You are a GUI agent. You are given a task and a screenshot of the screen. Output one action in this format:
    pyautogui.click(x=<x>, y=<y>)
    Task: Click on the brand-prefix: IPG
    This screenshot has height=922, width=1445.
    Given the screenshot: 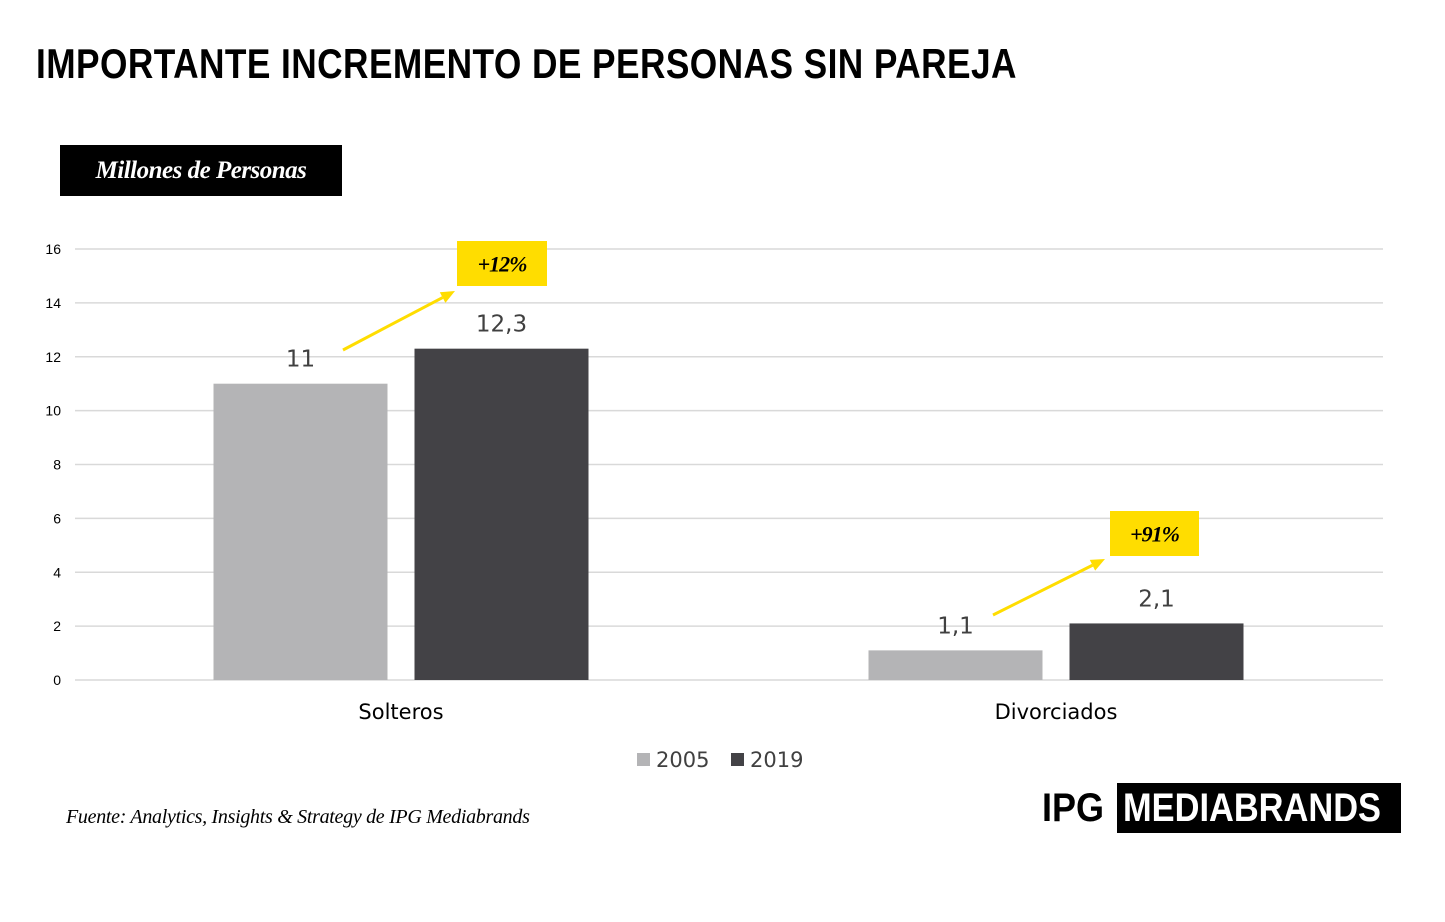 What is the action you would take?
    pyautogui.click(x=1073, y=808)
    